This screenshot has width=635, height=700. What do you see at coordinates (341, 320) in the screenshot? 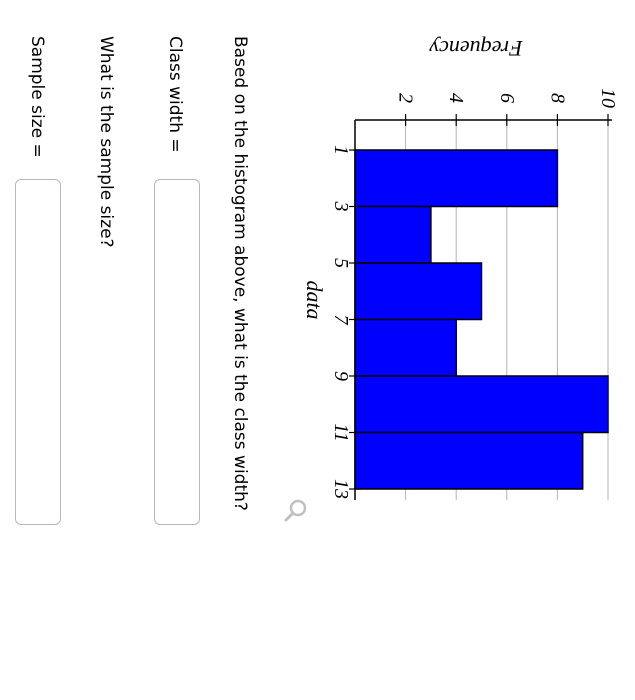
I see `x-tick-label: 7` at bounding box center [341, 320].